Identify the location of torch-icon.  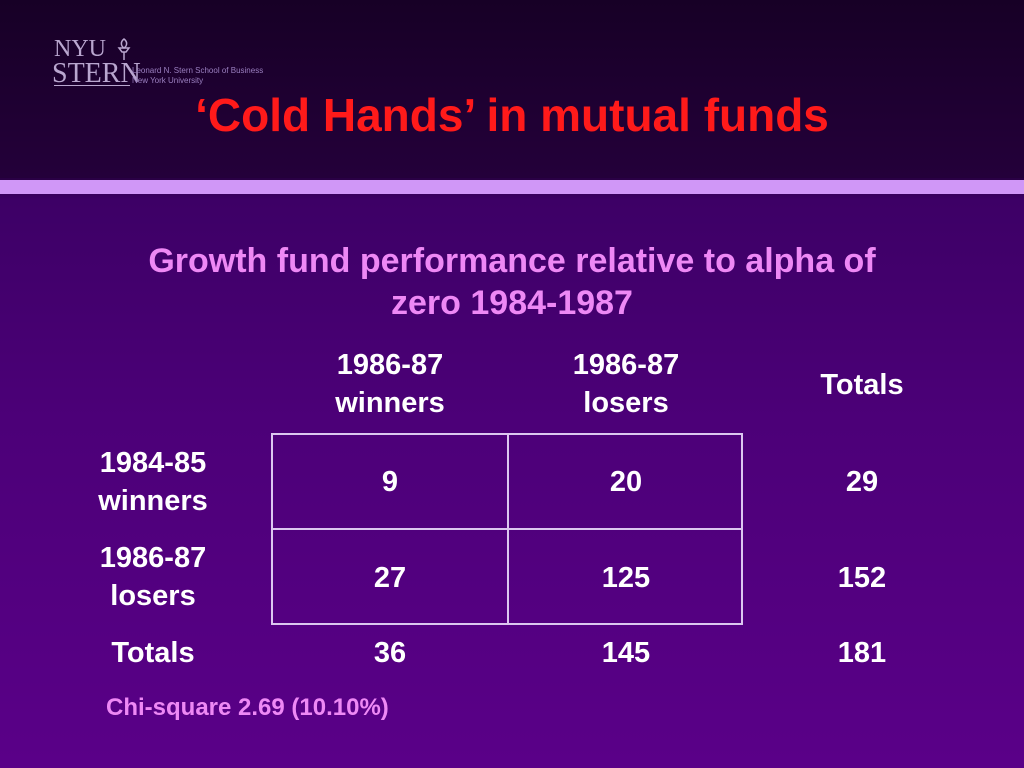
(124, 49).